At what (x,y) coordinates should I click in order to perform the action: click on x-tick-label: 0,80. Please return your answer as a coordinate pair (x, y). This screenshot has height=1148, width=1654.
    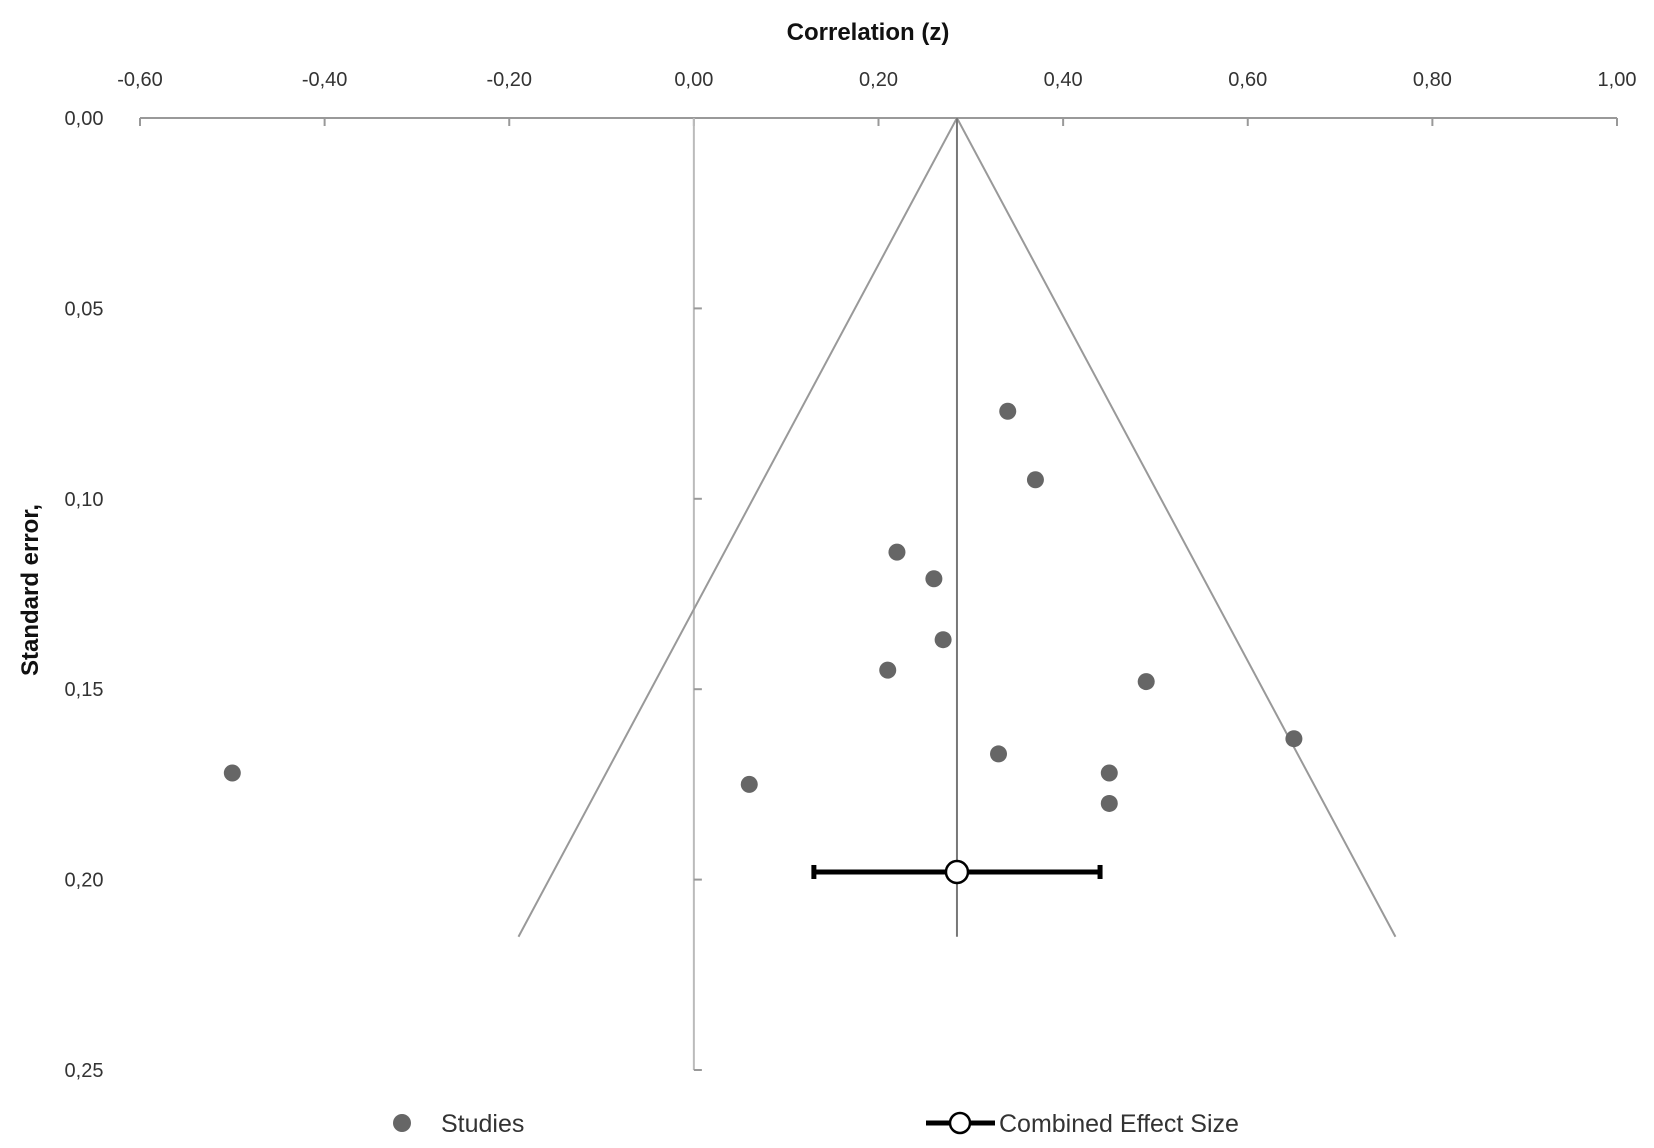
    Looking at the image, I should click on (1432, 80).